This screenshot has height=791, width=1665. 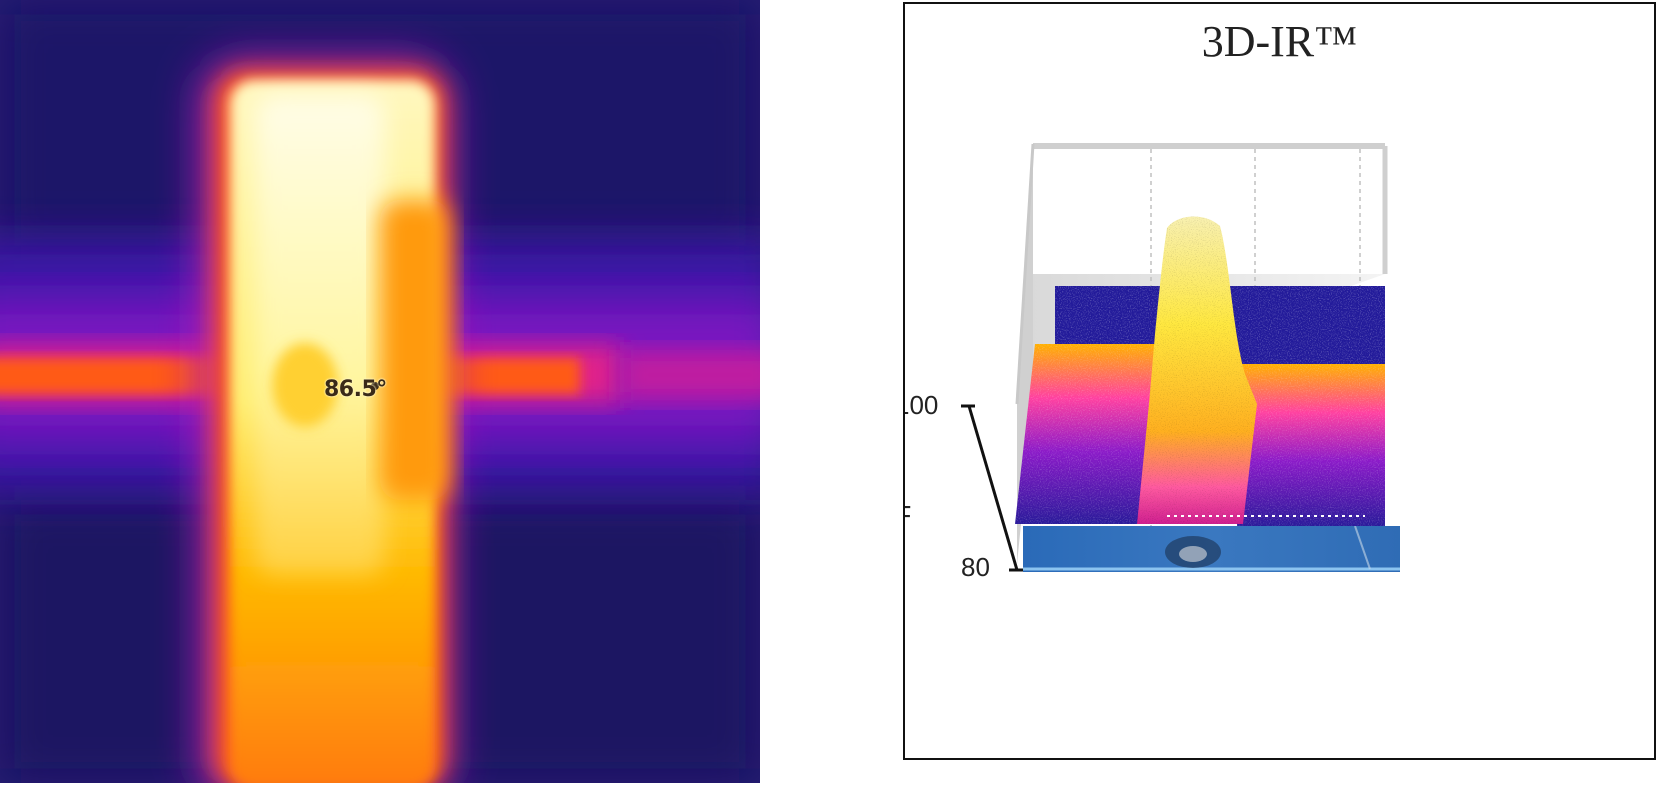 What do you see at coordinates (908, 516) in the screenshot?
I see `z-axis-unit: °F` at bounding box center [908, 516].